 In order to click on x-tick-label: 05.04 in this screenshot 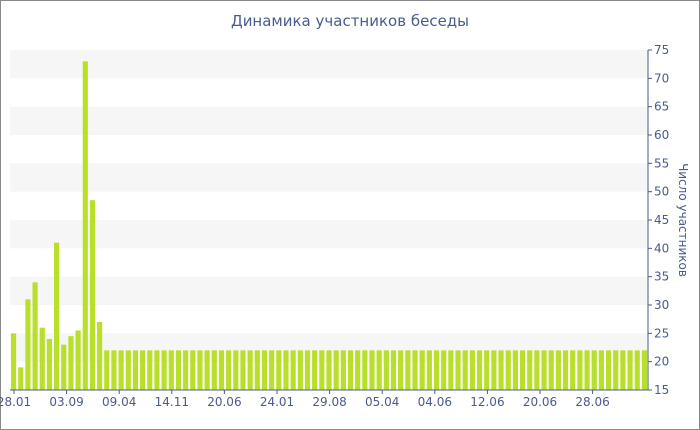, I will do `click(382, 402)`.